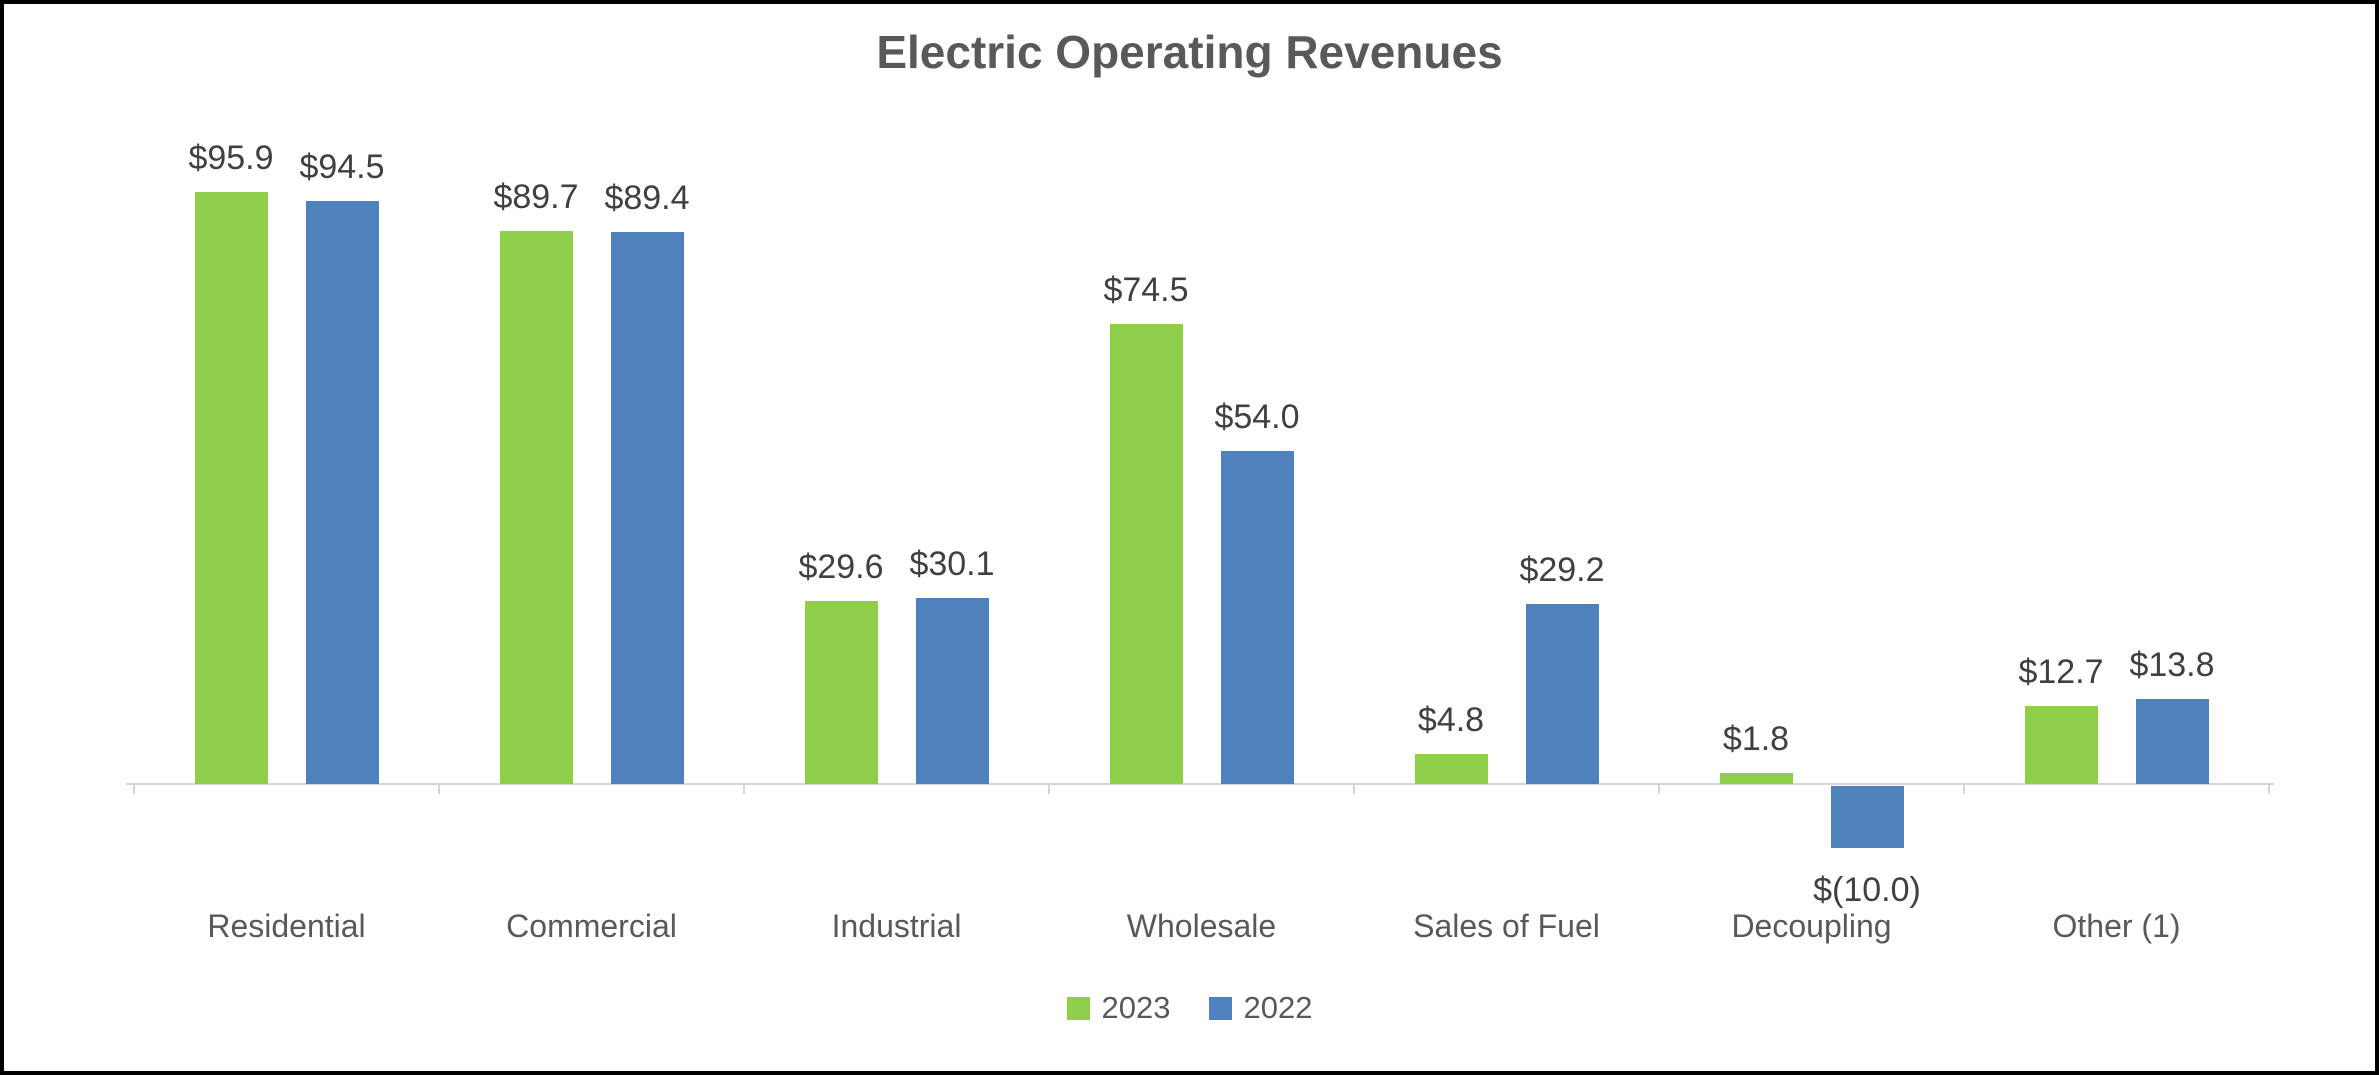 This screenshot has width=2379, height=1075. What do you see at coordinates (952, 564) in the screenshot?
I see `bar-value-label: $30.1` at bounding box center [952, 564].